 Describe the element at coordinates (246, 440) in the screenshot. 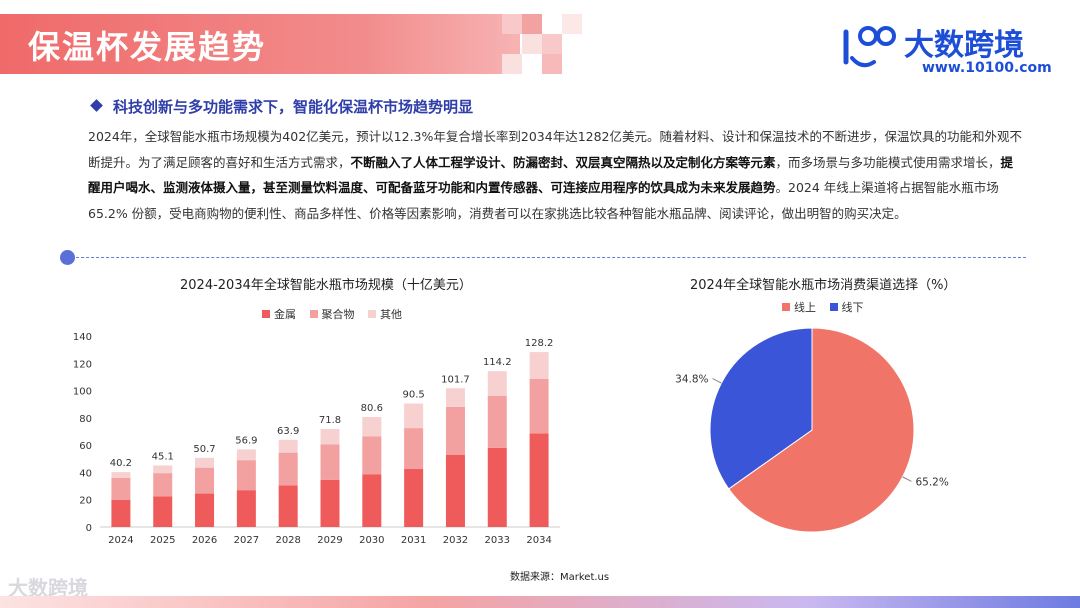

I see `bar-total-label: 56.9` at that location.